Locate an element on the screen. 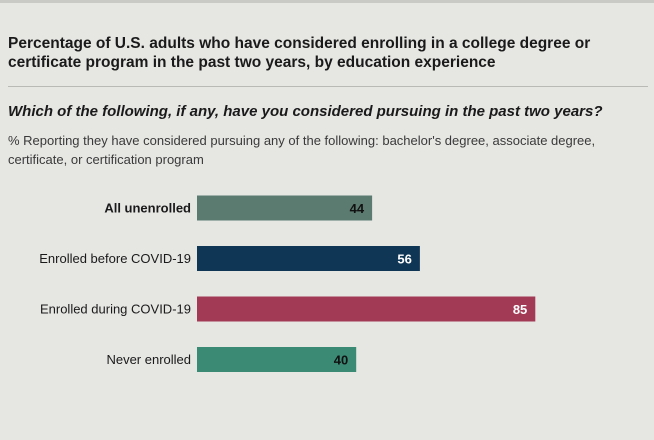 The height and width of the screenshot is (440, 654). bar-group: All unenrolled 44 is located at coordinates (238, 208).